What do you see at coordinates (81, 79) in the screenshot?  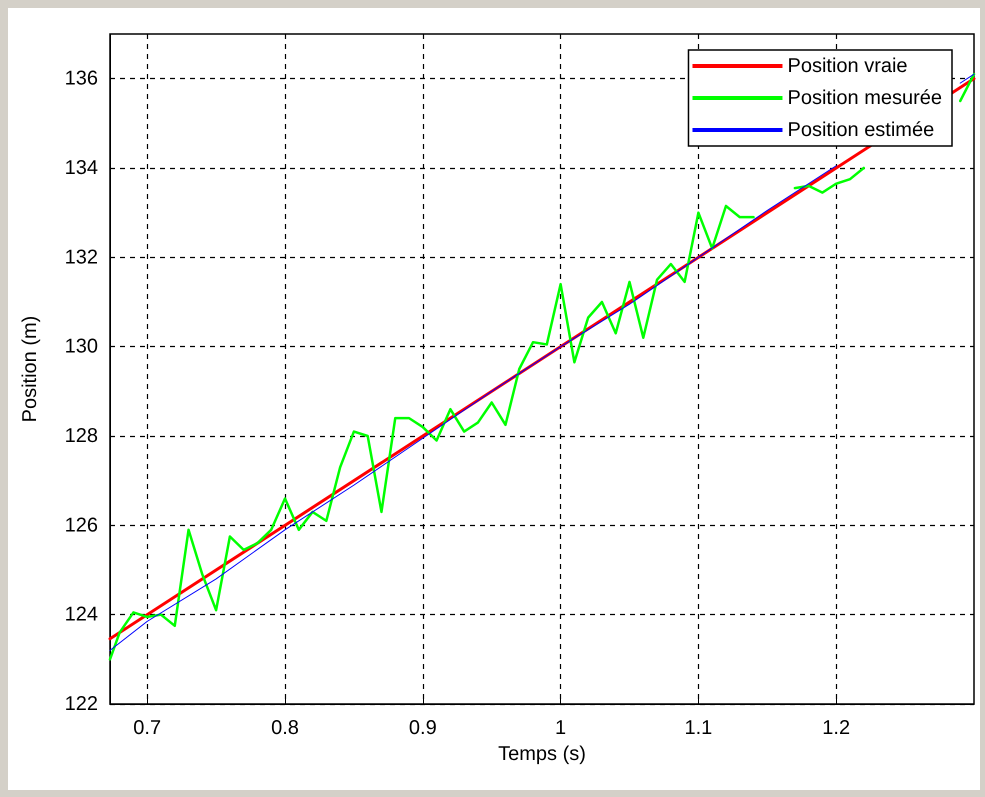 I see `y-tick-label: 136` at bounding box center [81, 79].